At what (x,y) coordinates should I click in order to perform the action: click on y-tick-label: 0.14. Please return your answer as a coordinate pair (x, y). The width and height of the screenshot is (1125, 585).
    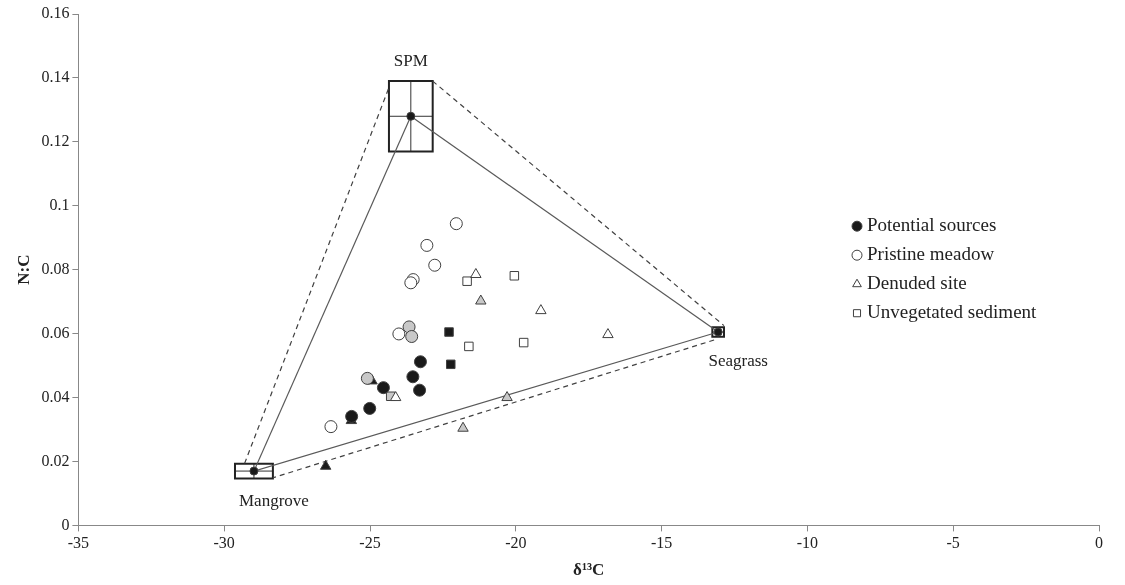
    Looking at the image, I should click on (55, 77).